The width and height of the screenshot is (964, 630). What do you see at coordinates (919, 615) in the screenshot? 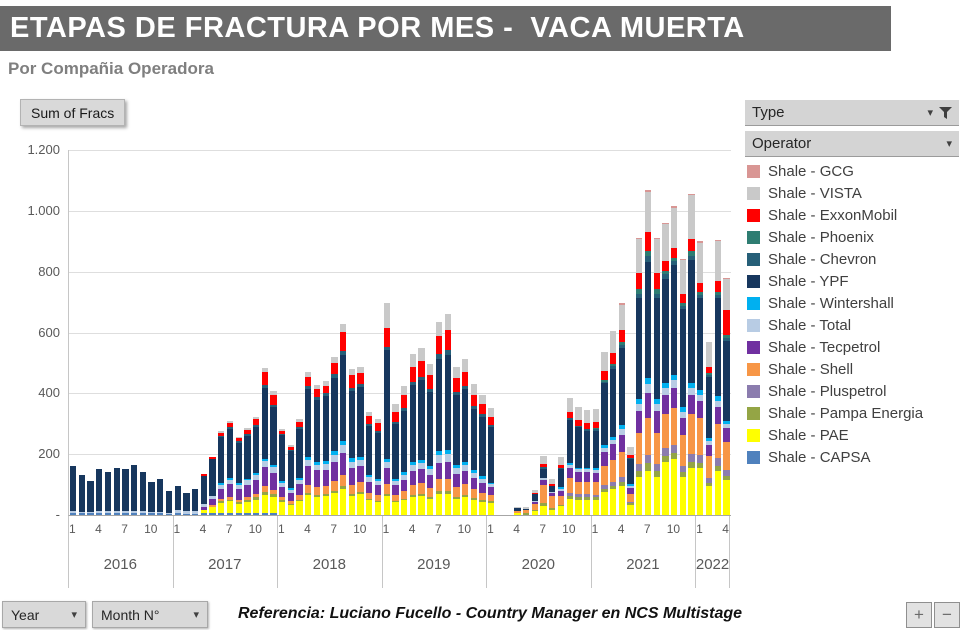
I see `zoom-in-button: +` at bounding box center [919, 615].